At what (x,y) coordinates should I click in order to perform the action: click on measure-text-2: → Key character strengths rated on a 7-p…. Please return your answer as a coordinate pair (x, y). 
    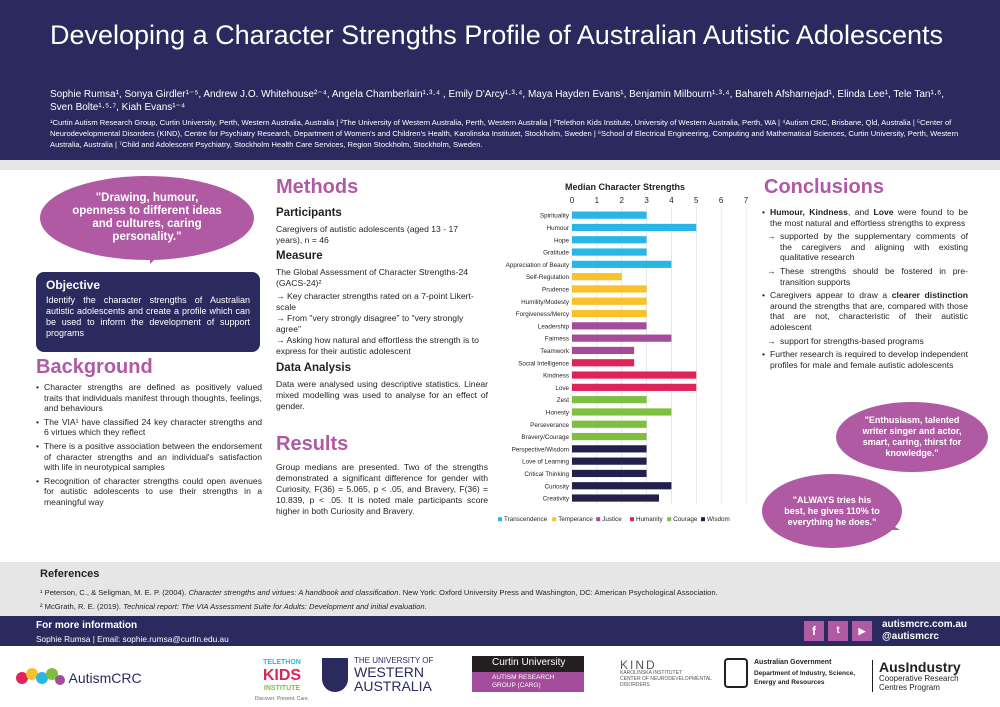
    Looking at the image, I should click on (375, 301).